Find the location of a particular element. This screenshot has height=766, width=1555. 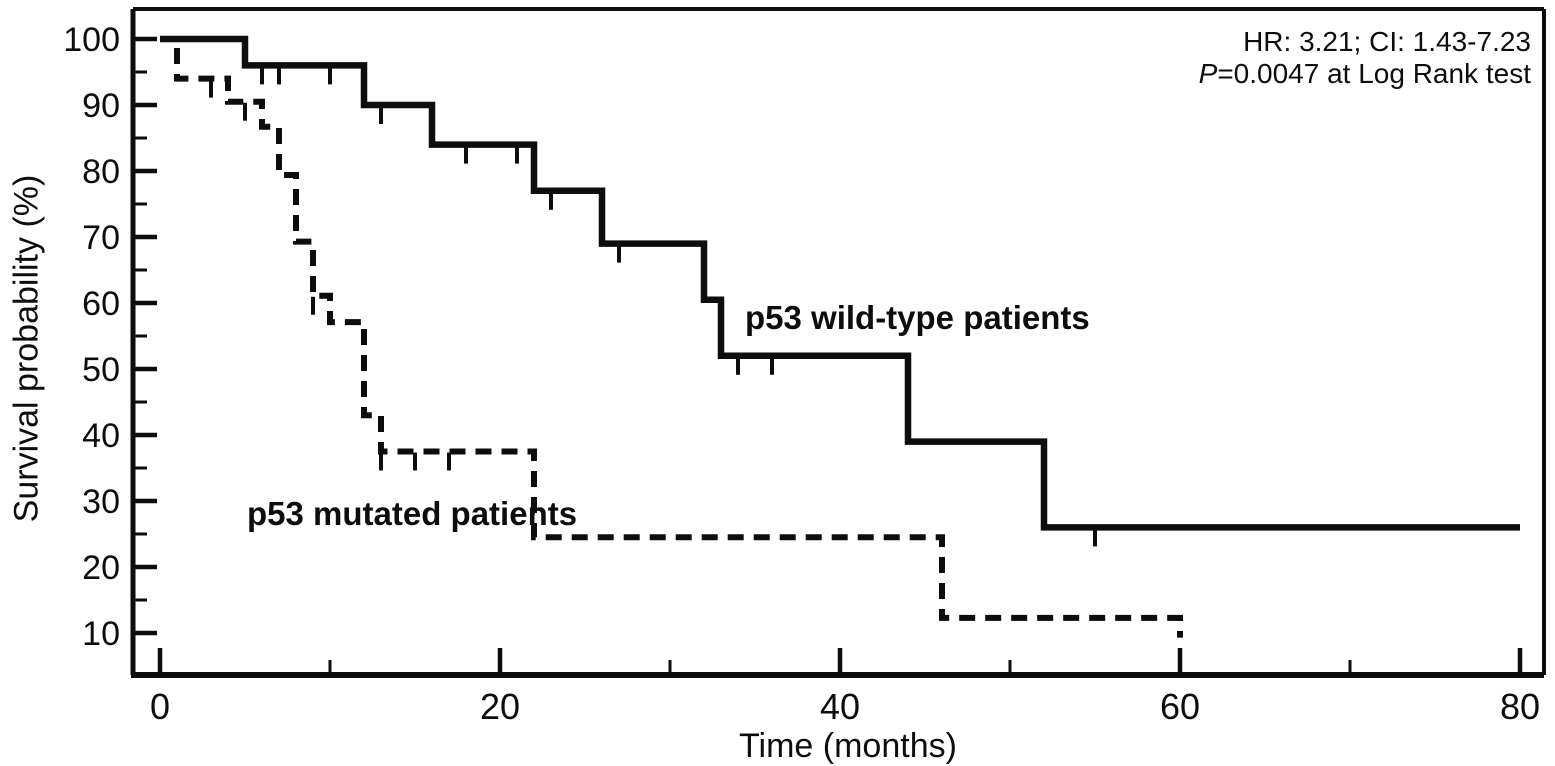

y-tick-label: 90 is located at coordinates (101, 106).